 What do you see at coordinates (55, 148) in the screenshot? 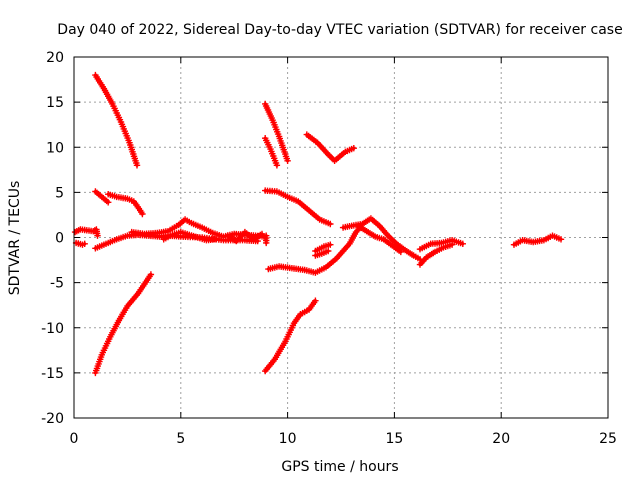
I see `y-tick-label: 10` at bounding box center [55, 148].